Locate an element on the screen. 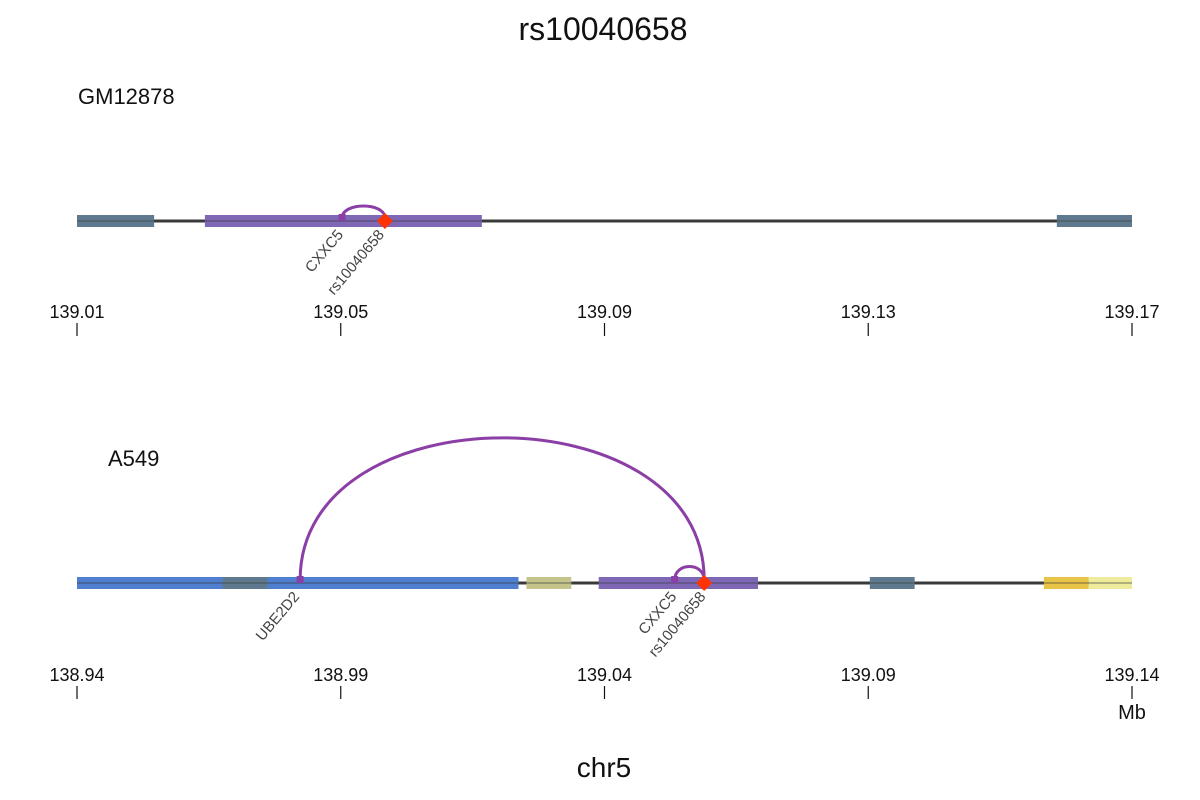 Image resolution: width=1200 pixels, height=800 pixels. axis-tick-label: 139.13 is located at coordinates (868, 312).